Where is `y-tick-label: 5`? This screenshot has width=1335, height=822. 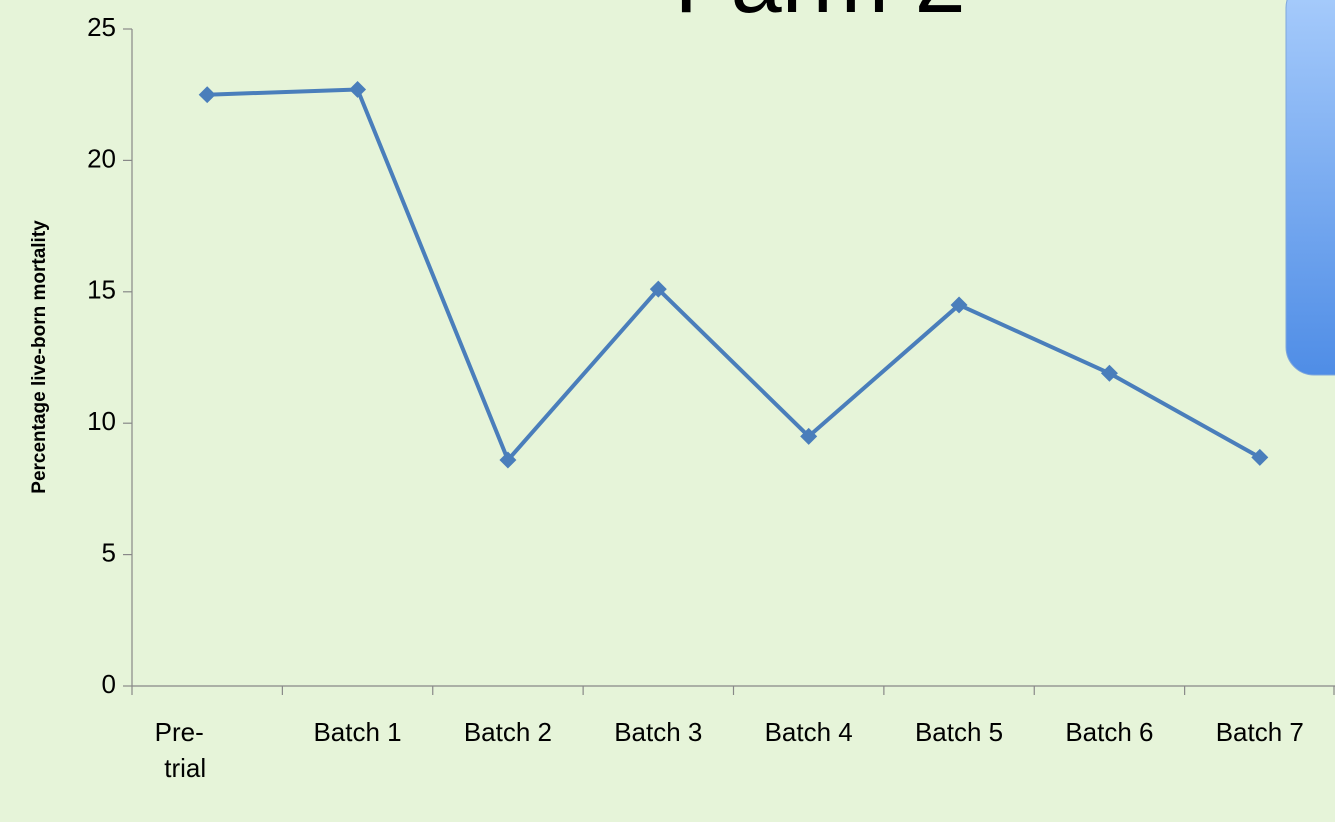
y-tick-label: 5 is located at coordinates (109, 552).